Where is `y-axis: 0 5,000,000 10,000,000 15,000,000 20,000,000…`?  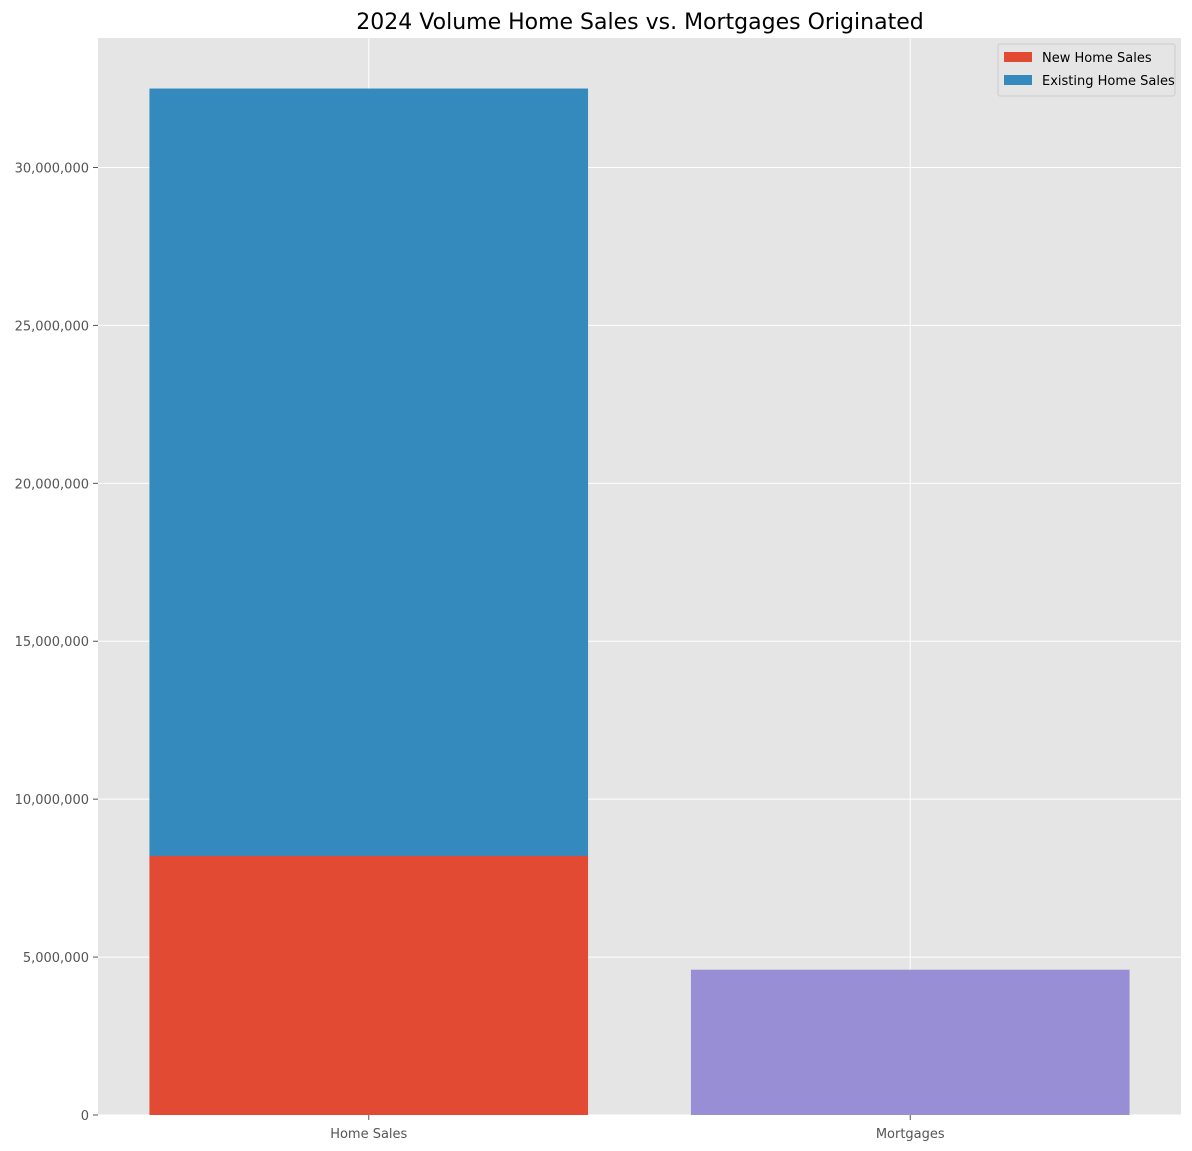
y-axis: 0 5,000,000 10,000,000 15,000,000 20,000,000… is located at coordinates (56, 642).